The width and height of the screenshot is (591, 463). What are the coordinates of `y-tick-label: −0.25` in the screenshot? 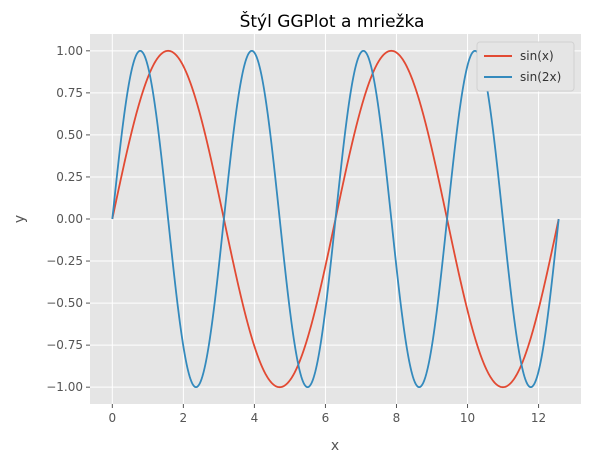 It's located at (64, 261).